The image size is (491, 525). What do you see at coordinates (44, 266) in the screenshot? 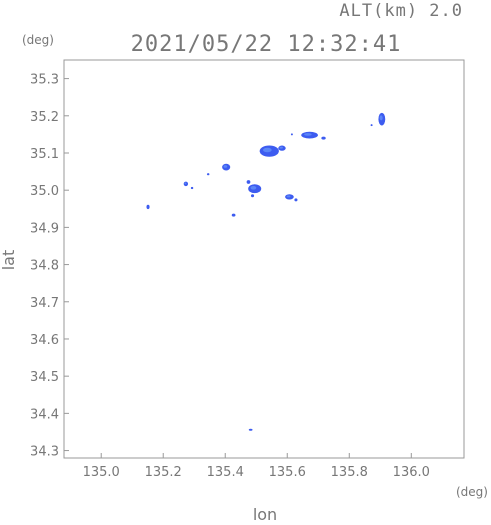
I see `y-tick-label: 34.8` at bounding box center [44, 266].